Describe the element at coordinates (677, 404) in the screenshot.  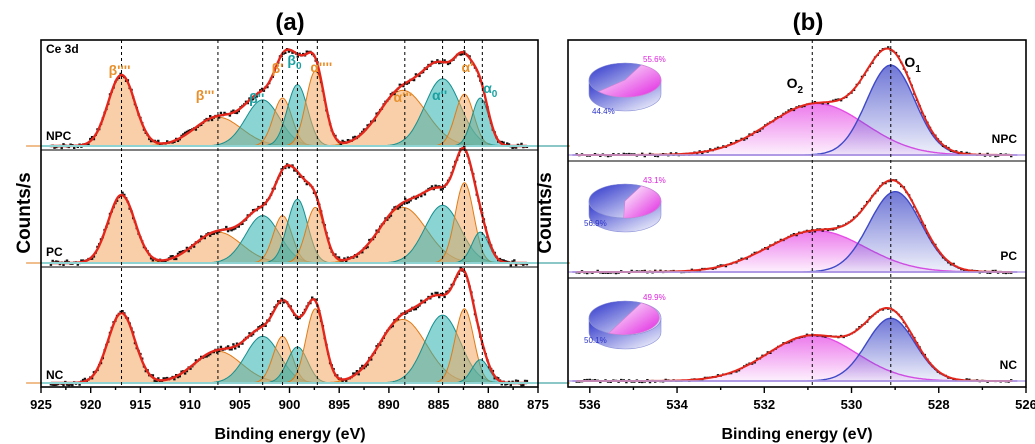
I see `x-tick-label: 534` at that location.